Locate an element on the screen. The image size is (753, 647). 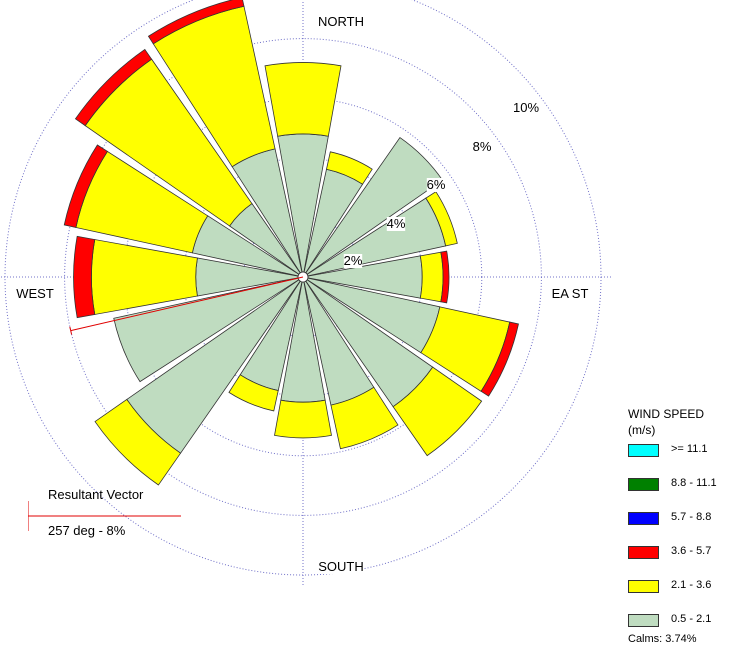
tick-label-4: 4% is located at coordinates (396, 223).